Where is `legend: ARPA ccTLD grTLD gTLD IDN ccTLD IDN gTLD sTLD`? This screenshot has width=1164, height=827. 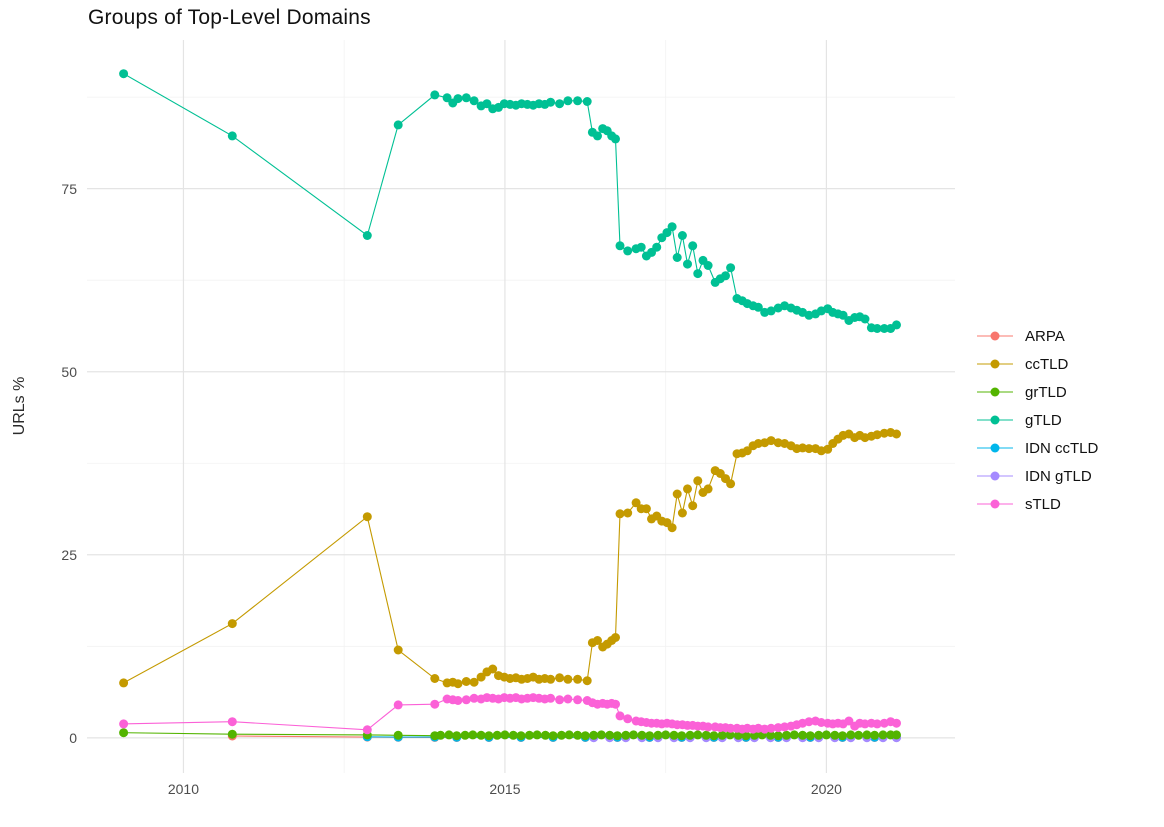 legend: ARPA ccTLD grTLD gTLD IDN ccTLD IDN gTLD sTLD is located at coordinates (1037, 420).